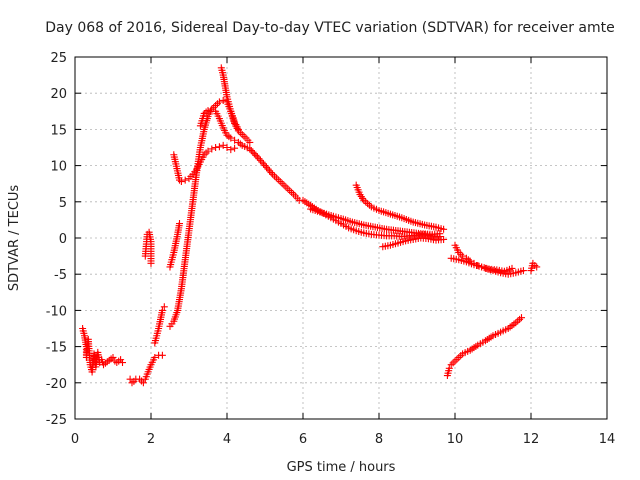  Describe the element at coordinates (303, 439) in the screenshot. I see `x-tick-label: 6` at that location.